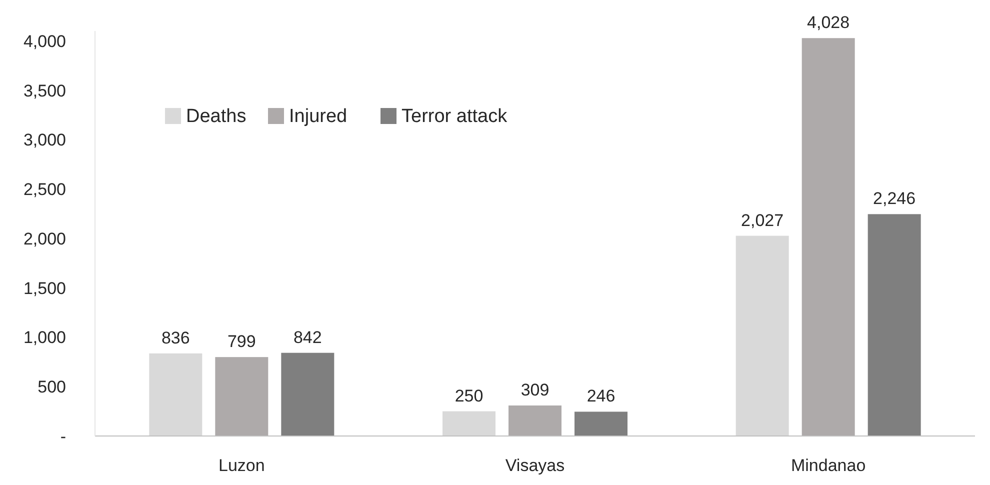  I want to click on data-label: 2,246, so click(894, 198).